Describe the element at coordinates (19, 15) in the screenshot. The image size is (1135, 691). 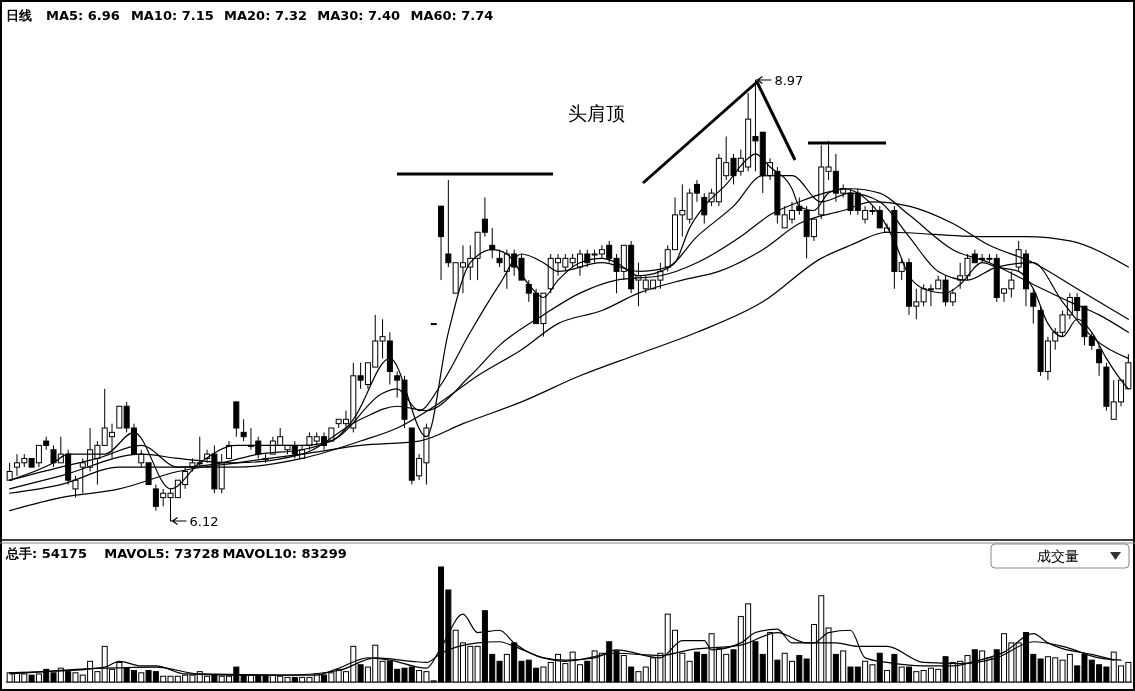
I see `chart-title: 日线` at that location.